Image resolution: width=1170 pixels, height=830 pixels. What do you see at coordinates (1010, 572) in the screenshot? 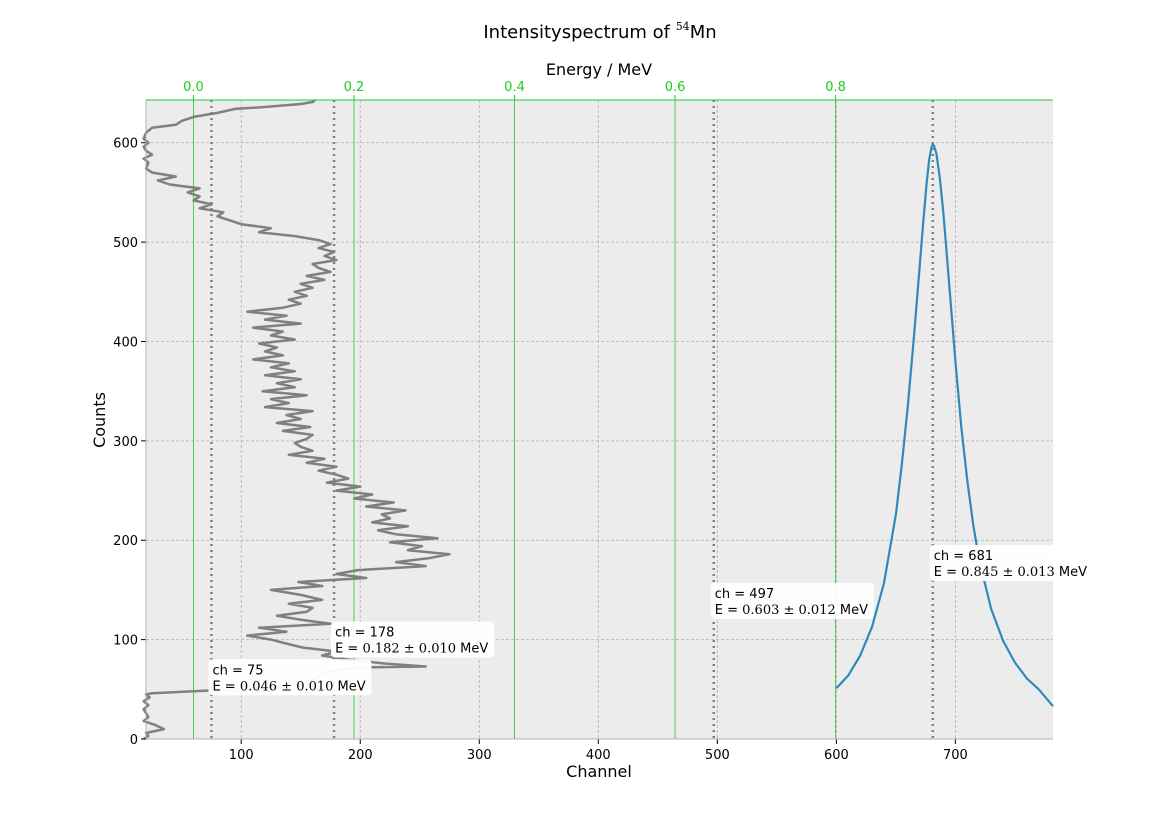
I see `annotation-energy-4: E = 0.845 ± 0.013 MeV` at bounding box center [1010, 572].